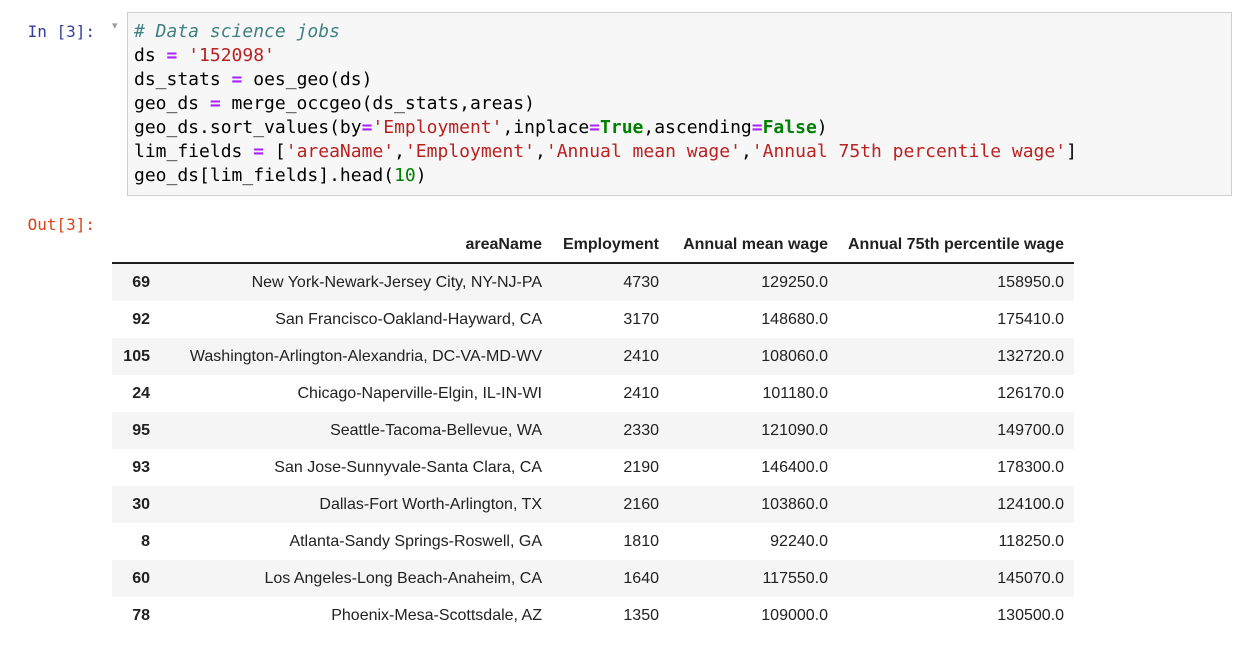 This screenshot has height=648, width=1234. I want to click on cell-annual-75th-percentile-wage: 124100.0, so click(1030, 504).